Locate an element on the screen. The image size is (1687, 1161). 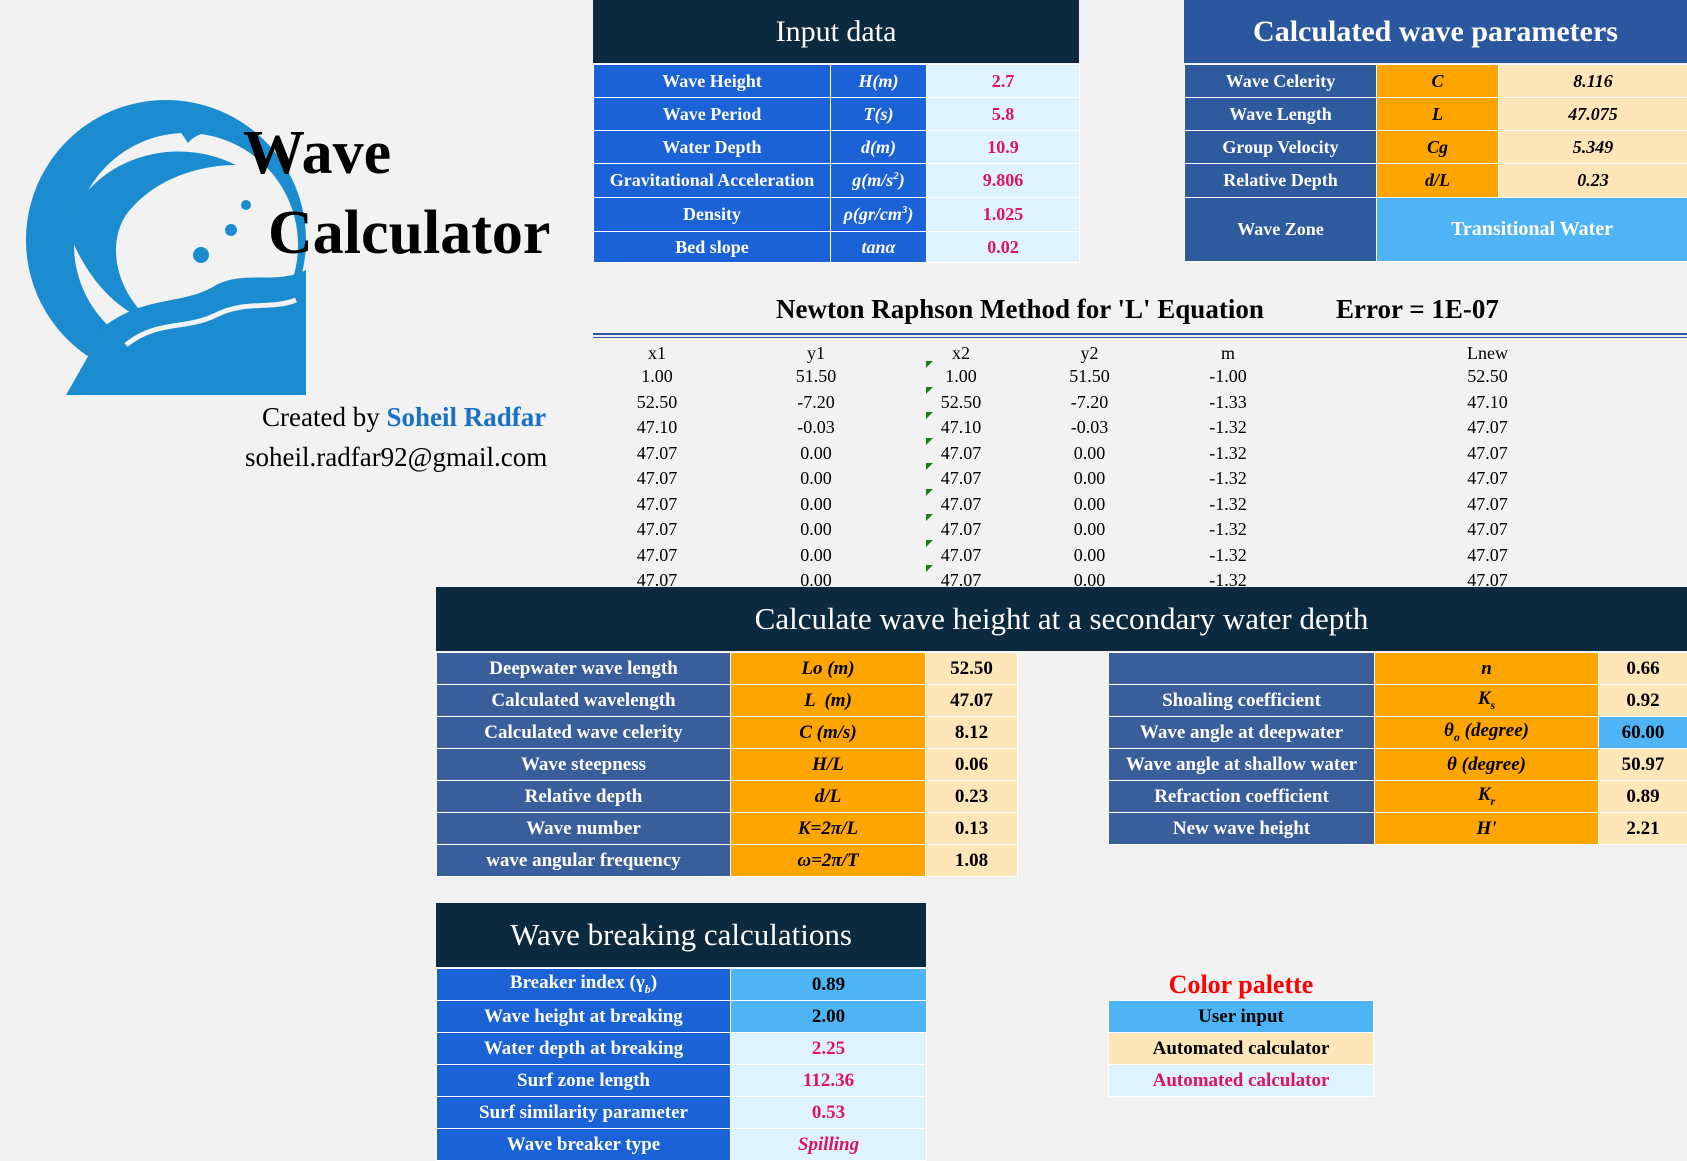
input-value: 5.8 is located at coordinates (1003, 114).